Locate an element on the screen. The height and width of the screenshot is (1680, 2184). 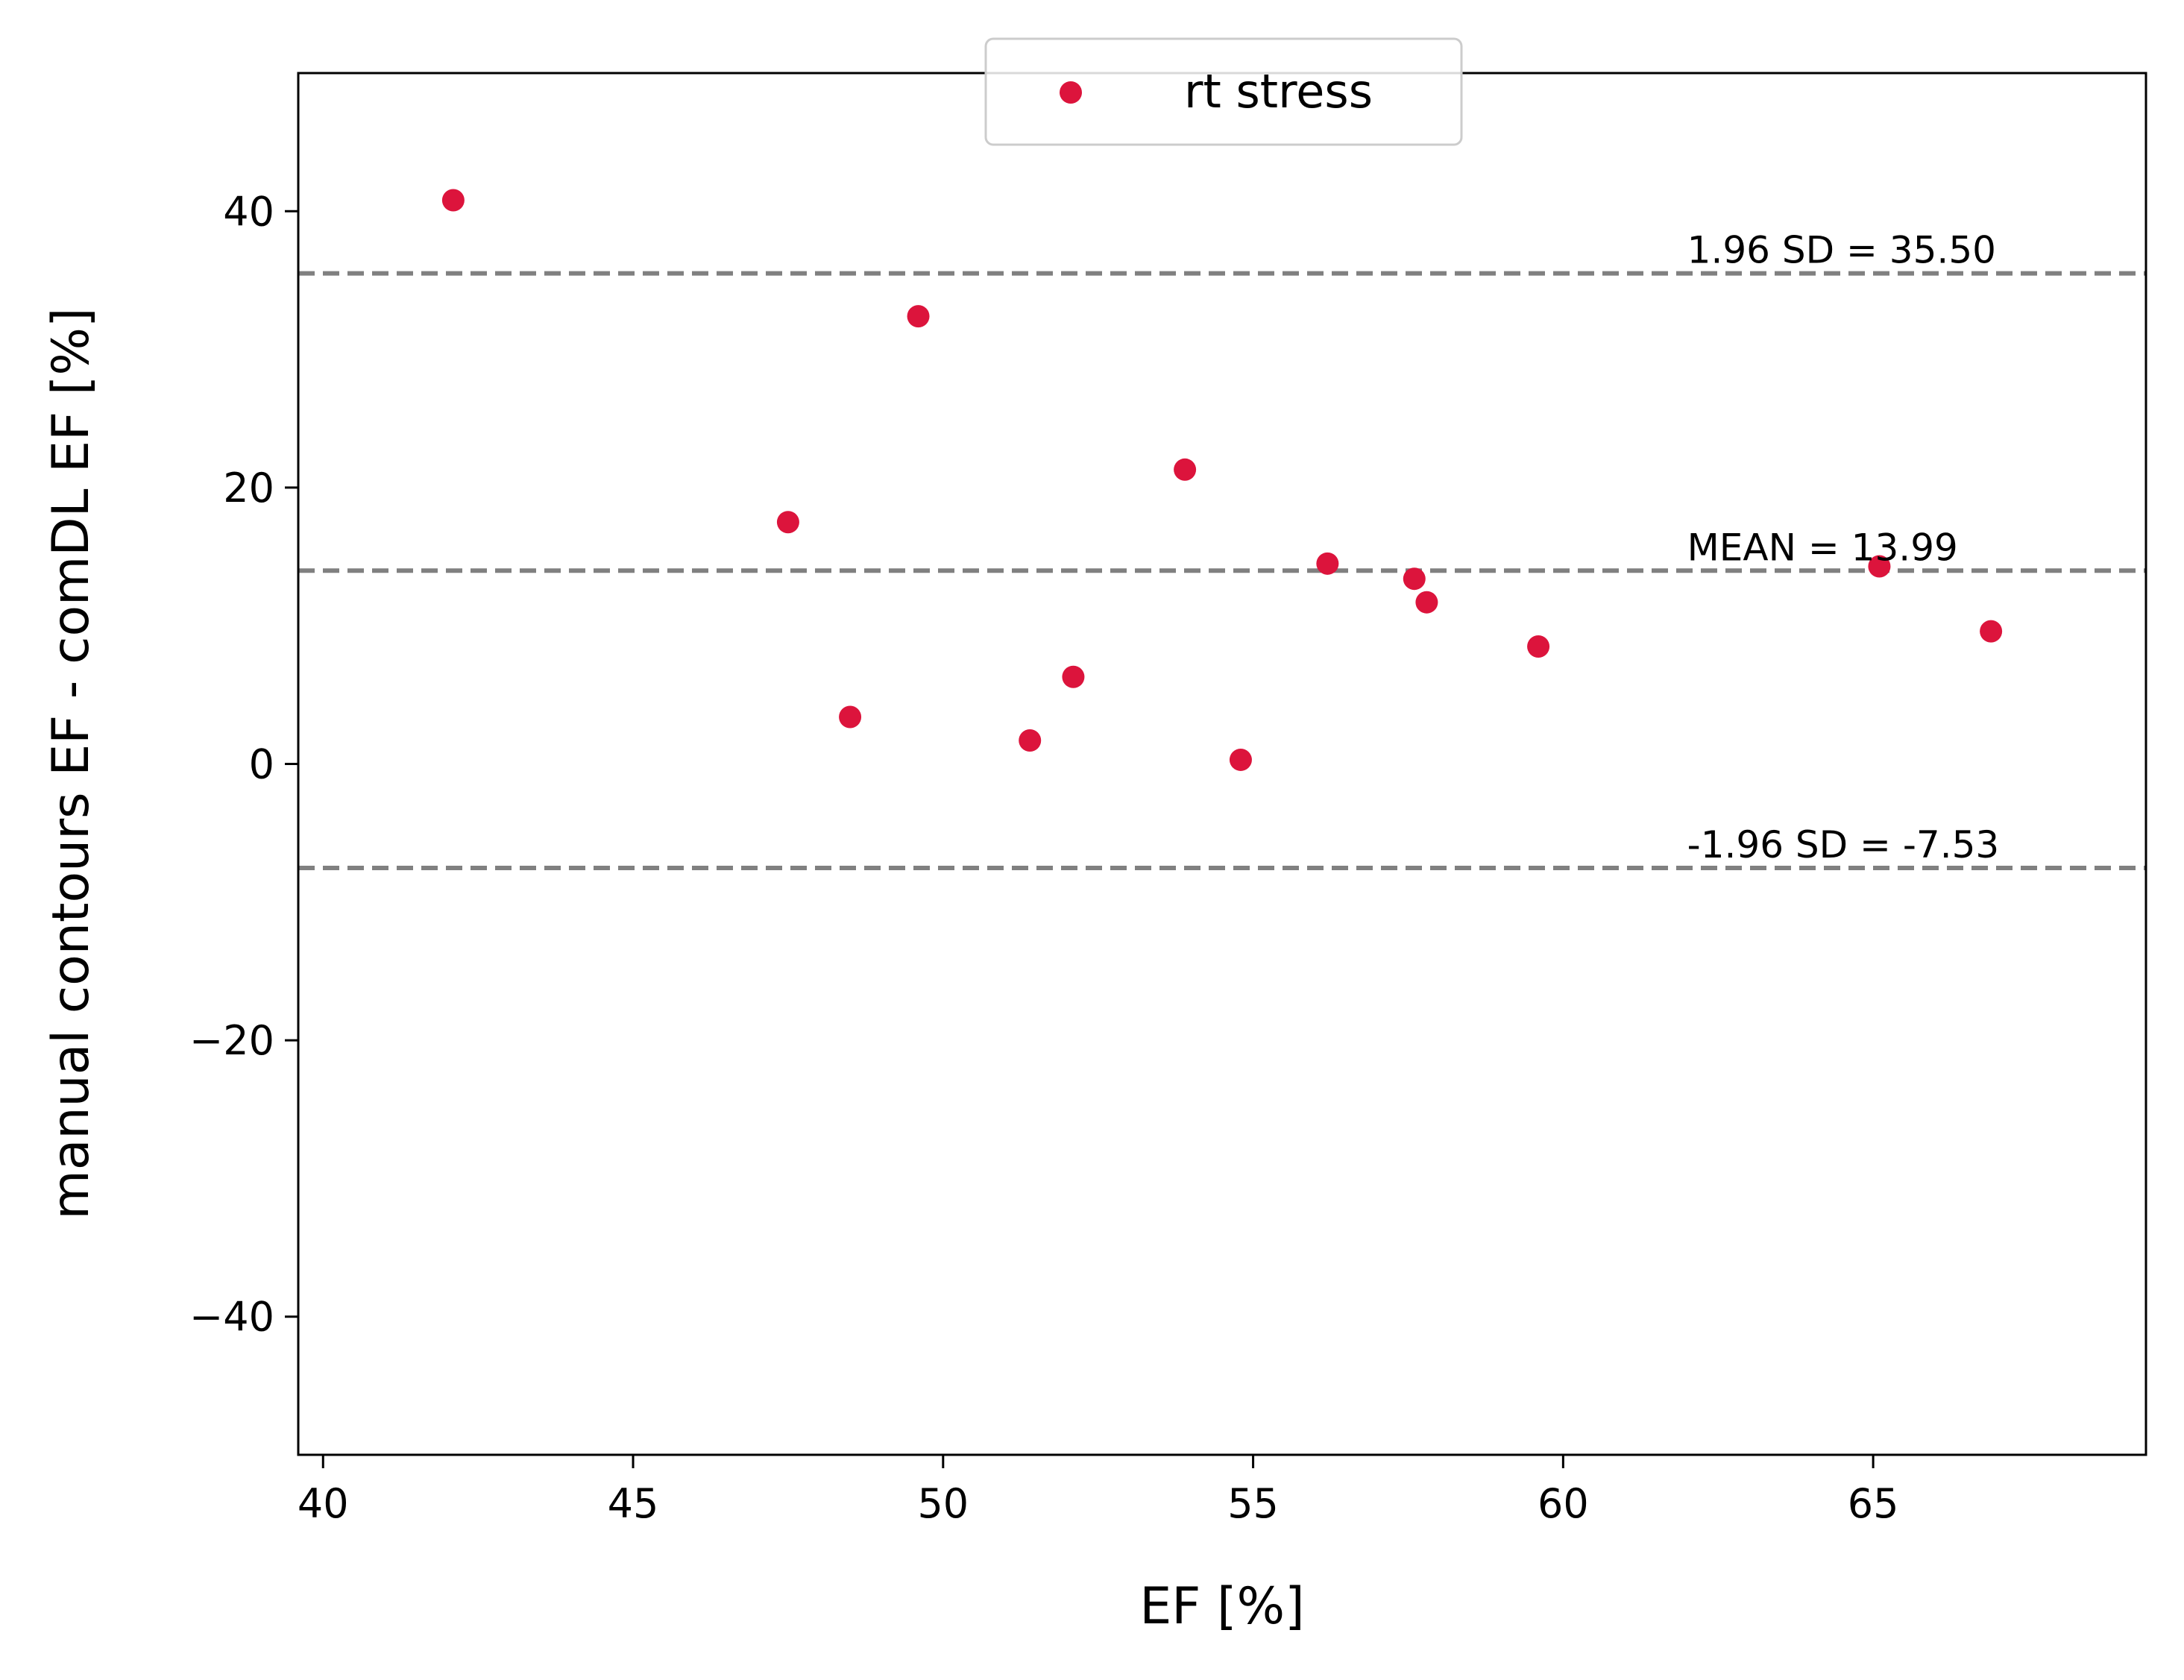
reference-line-label: MEAN = 13.99 is located at coordinates (1822, 547).